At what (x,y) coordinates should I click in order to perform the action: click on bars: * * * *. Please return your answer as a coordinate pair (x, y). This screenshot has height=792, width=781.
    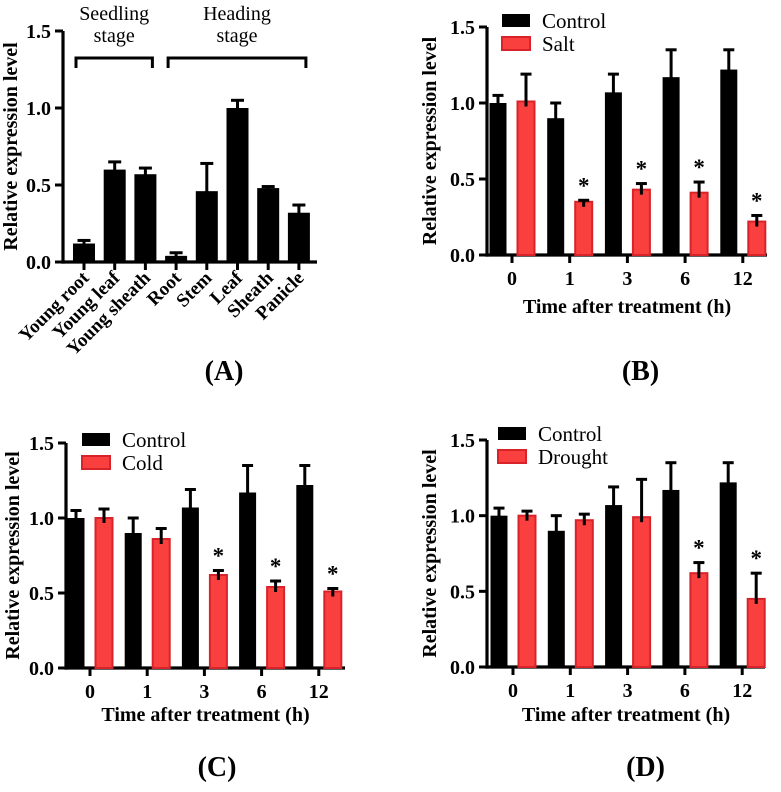
    Looking at the image, I should click on (628, 152).